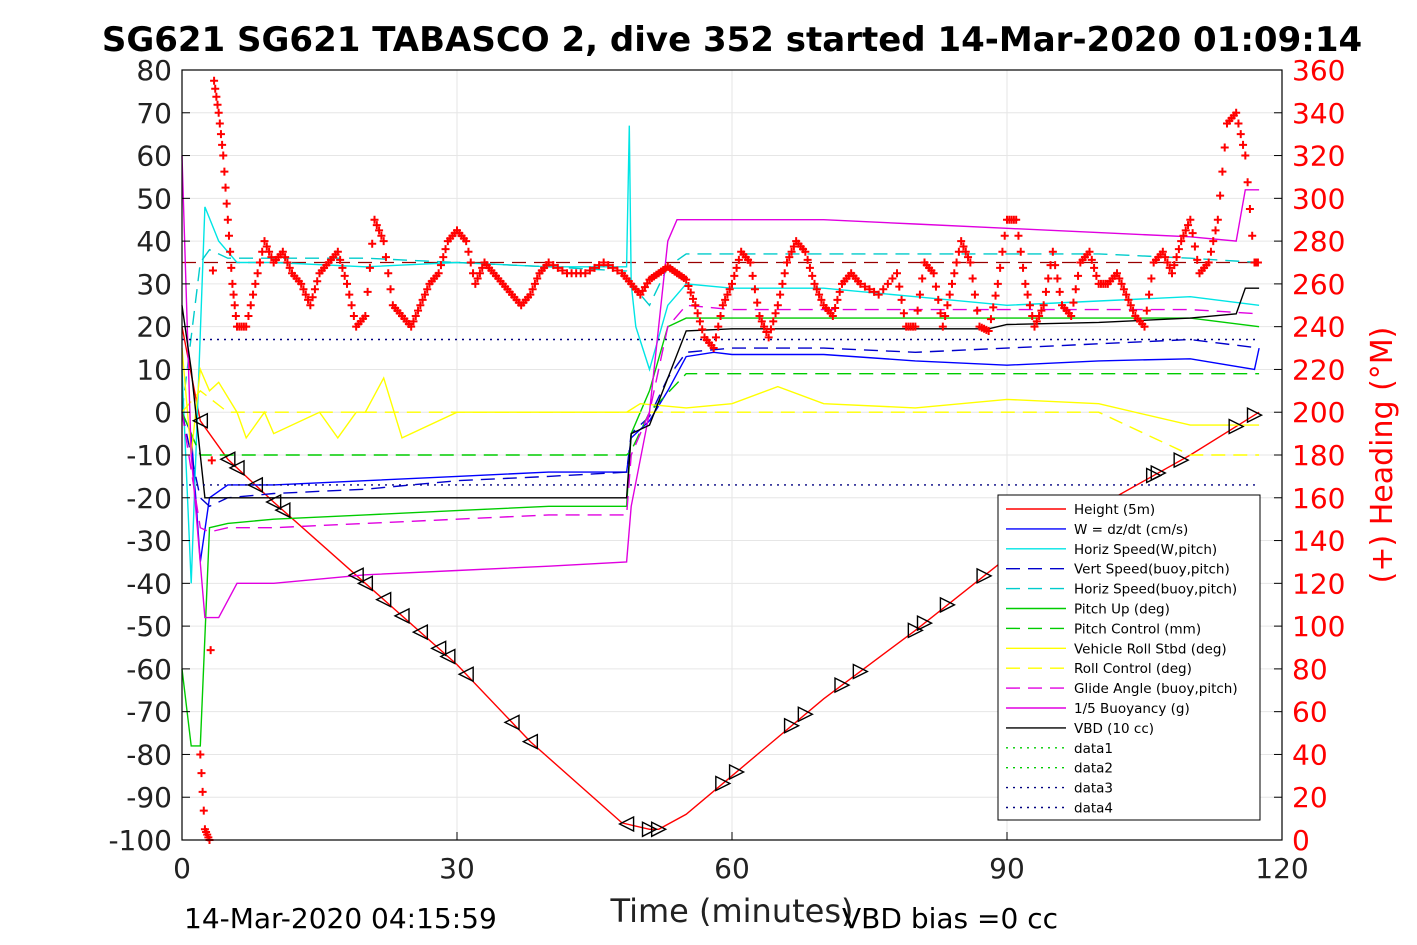 This screenshot has width=1417, height=945. What do you see at coordinates (154, 284) in the screenshot?
I see `y-tick-label-left: 30` at bounding box center [154, 284].